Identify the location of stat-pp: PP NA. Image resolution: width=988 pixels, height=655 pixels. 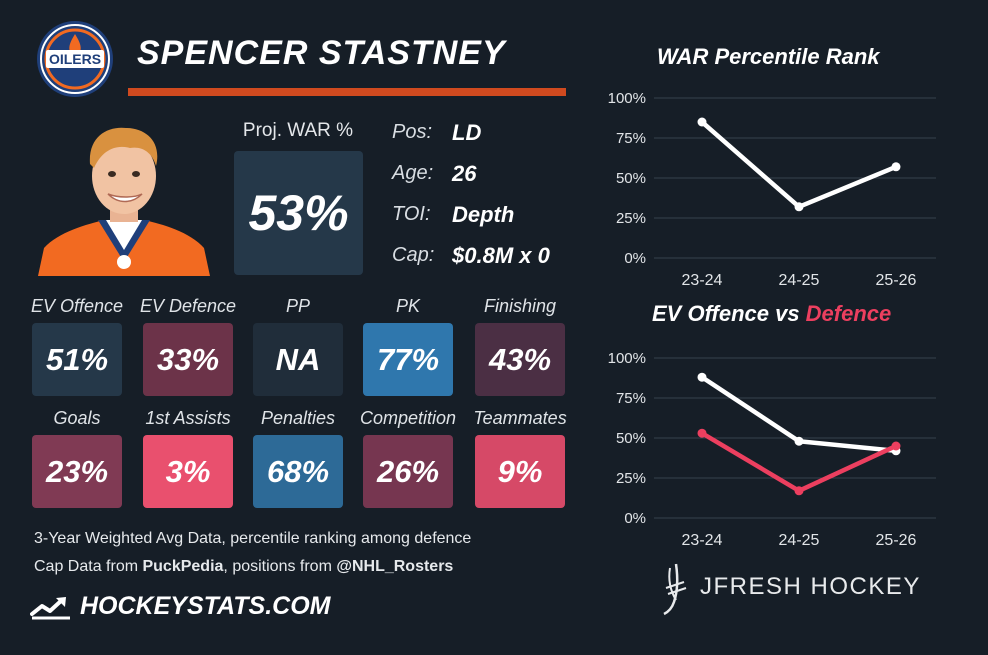
(298, 346).